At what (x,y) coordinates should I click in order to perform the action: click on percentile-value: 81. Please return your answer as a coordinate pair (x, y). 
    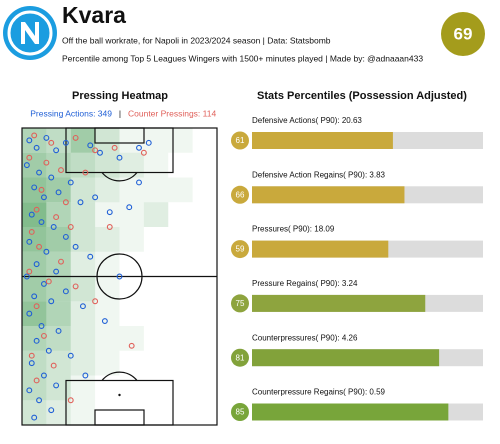
    Looking at the image, I should click on (240, 357).